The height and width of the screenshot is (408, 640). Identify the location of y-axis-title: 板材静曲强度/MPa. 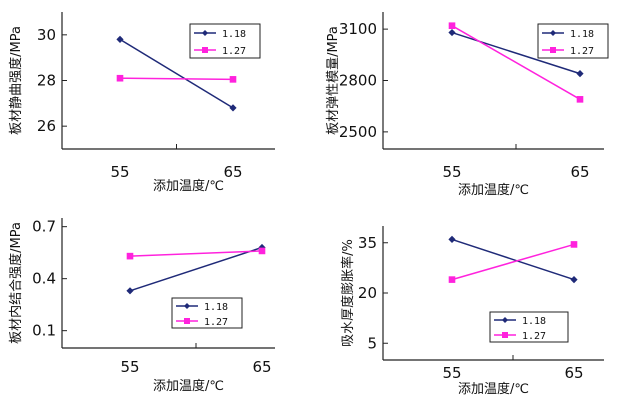
(16, 80).